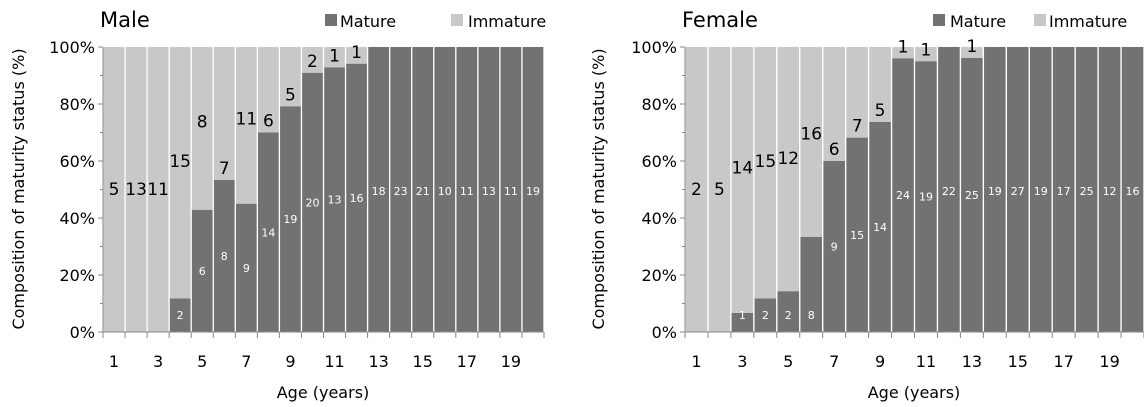 The height and width of the screenshot is (407, 1144). Describe the element at coordinates (379, 191) in the screenshot. I see `male-mature-count-label: 18` at that location.